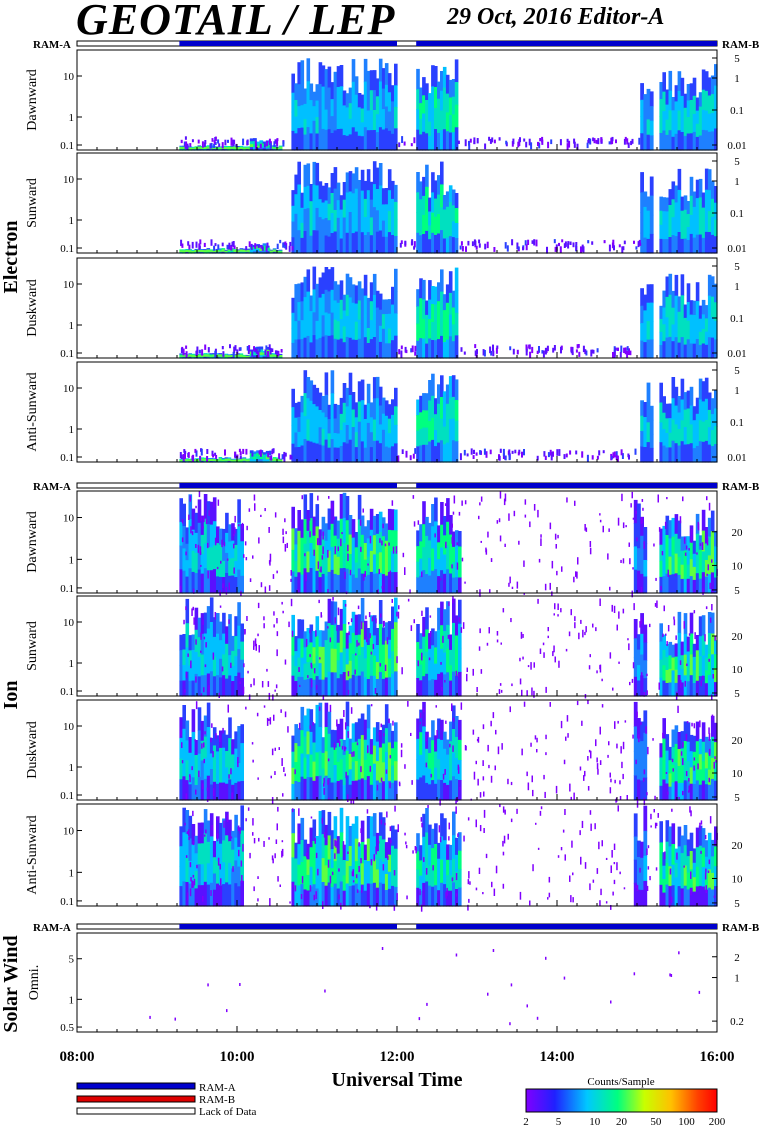  What do you see at coordinates (236, 22) in the screenshot?
I see `page-title: GEOTAIL / LEP` at bounding box center [236, 22].